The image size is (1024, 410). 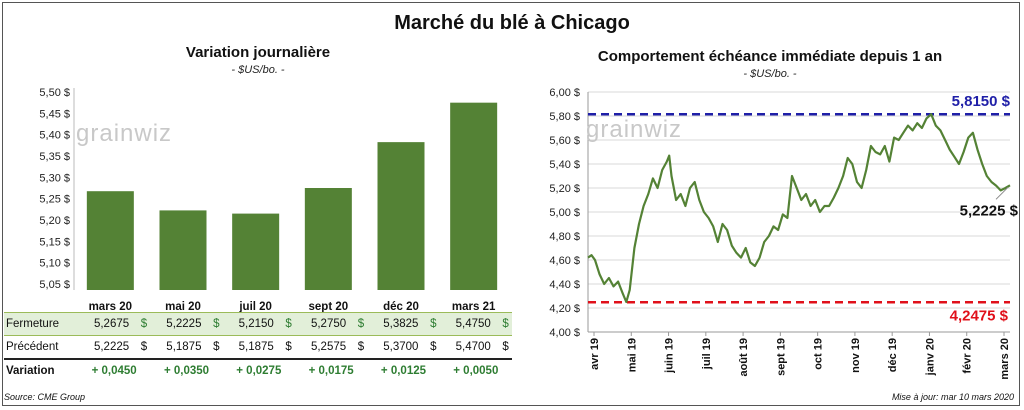 What do you see at coordinates (331, 370) in the screenshot?
I see `variation-cell: + 0,0175` at bounding box center [331, 370].